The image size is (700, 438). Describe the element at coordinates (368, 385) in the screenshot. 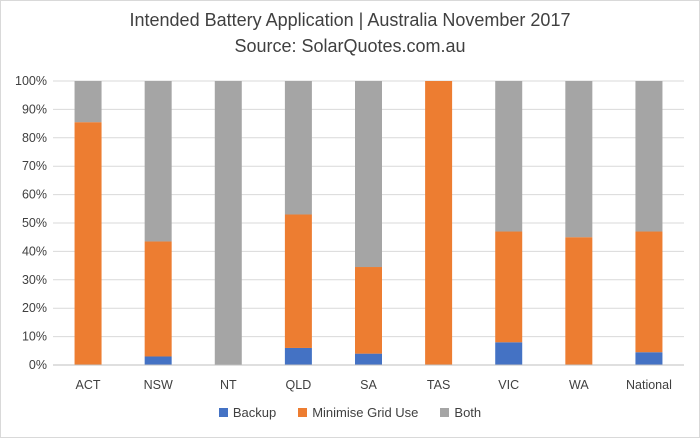

I see `x-tick-label: SA` at that location.